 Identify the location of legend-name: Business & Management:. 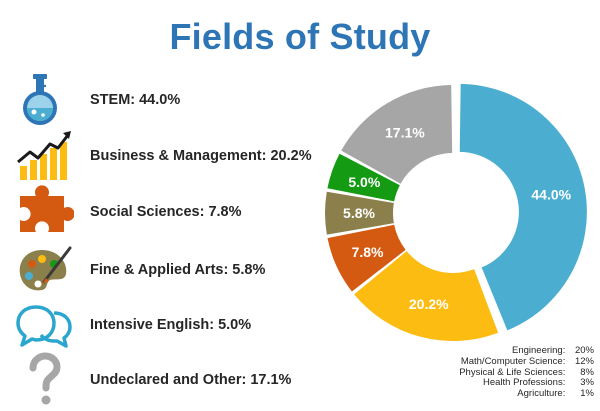
(178, 156).